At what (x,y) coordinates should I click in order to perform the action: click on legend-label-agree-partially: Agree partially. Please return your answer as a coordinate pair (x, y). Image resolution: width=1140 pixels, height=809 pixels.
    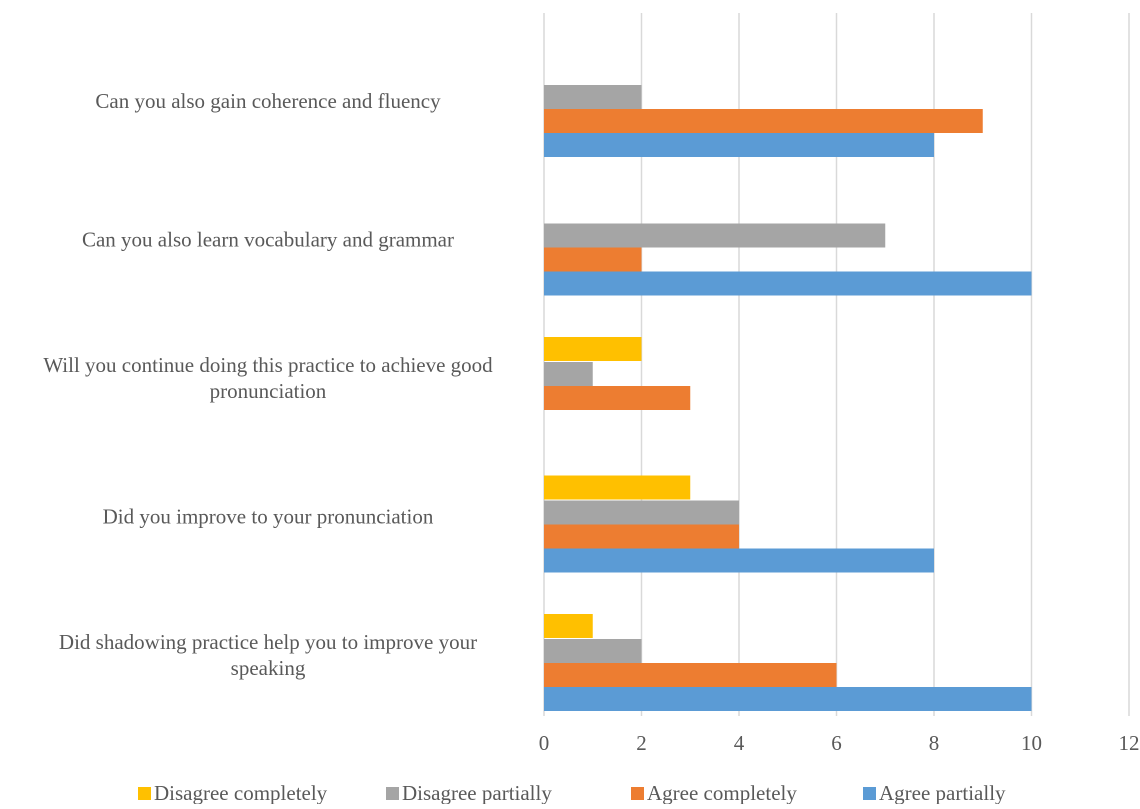
    Looking at the image, I should click on (942, 792).